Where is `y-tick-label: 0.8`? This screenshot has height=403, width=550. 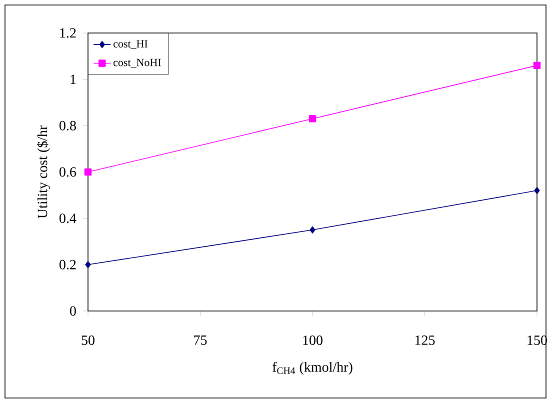 y-tick-label: 0.8 is located at coordinates (68, 125).